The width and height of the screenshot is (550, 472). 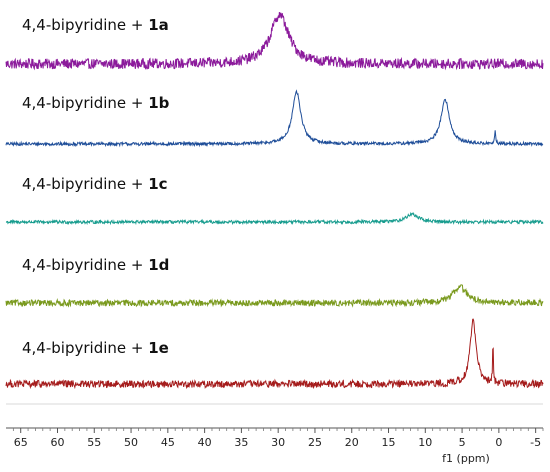 I want to click on x-axis-ticks: 65 60 55 50 45 40 35 30 25 20 15 10 5 0 -5, so click(x=278, y=438).